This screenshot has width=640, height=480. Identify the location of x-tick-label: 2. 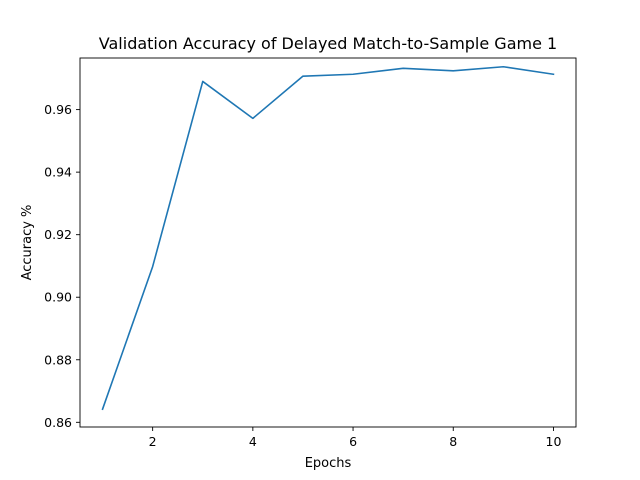
(153, 441).